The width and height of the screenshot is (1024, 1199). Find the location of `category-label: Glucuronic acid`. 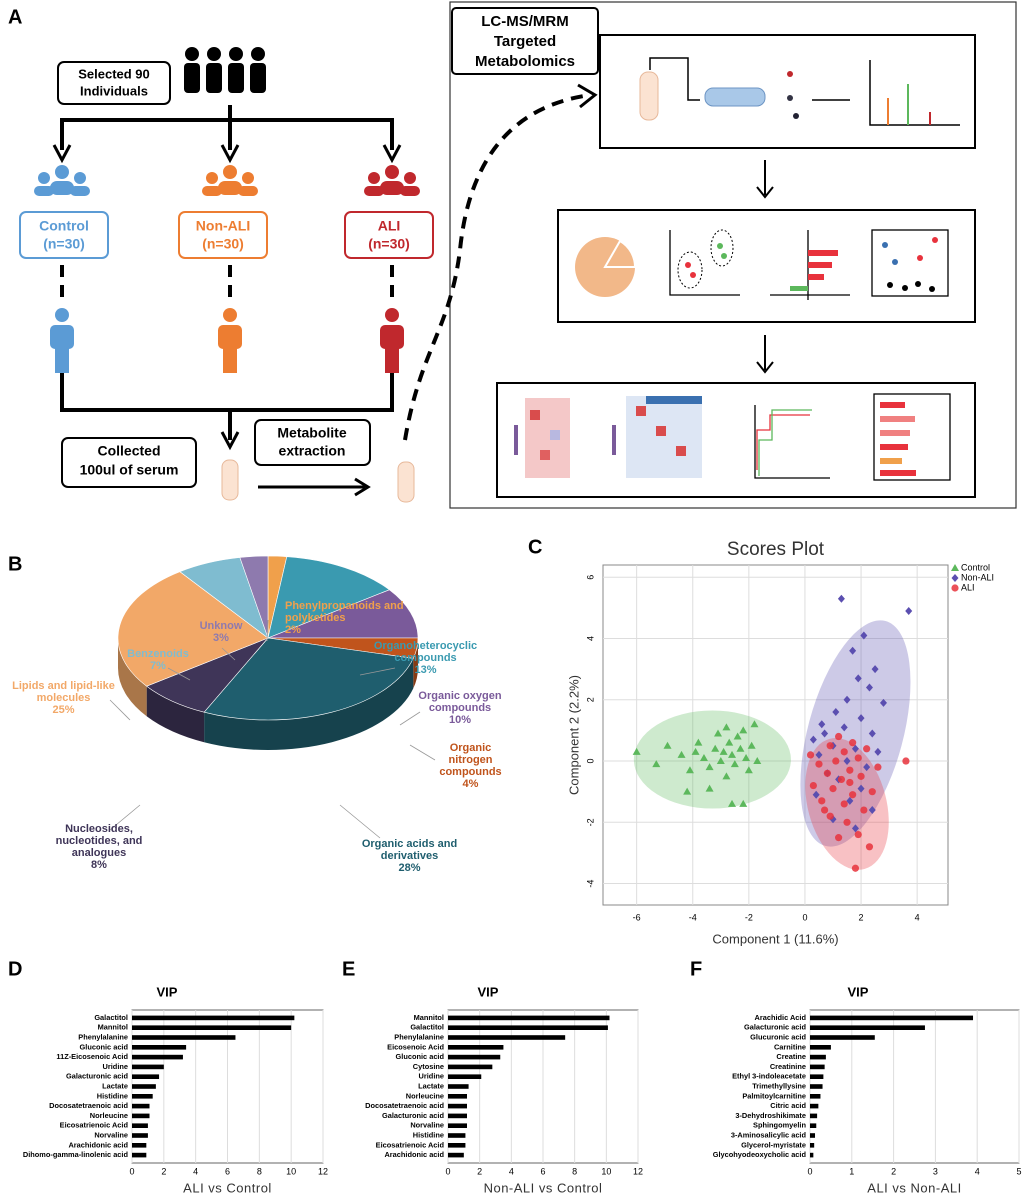

category-label: Glucuronic acid is located at coordinates (778, 1036).